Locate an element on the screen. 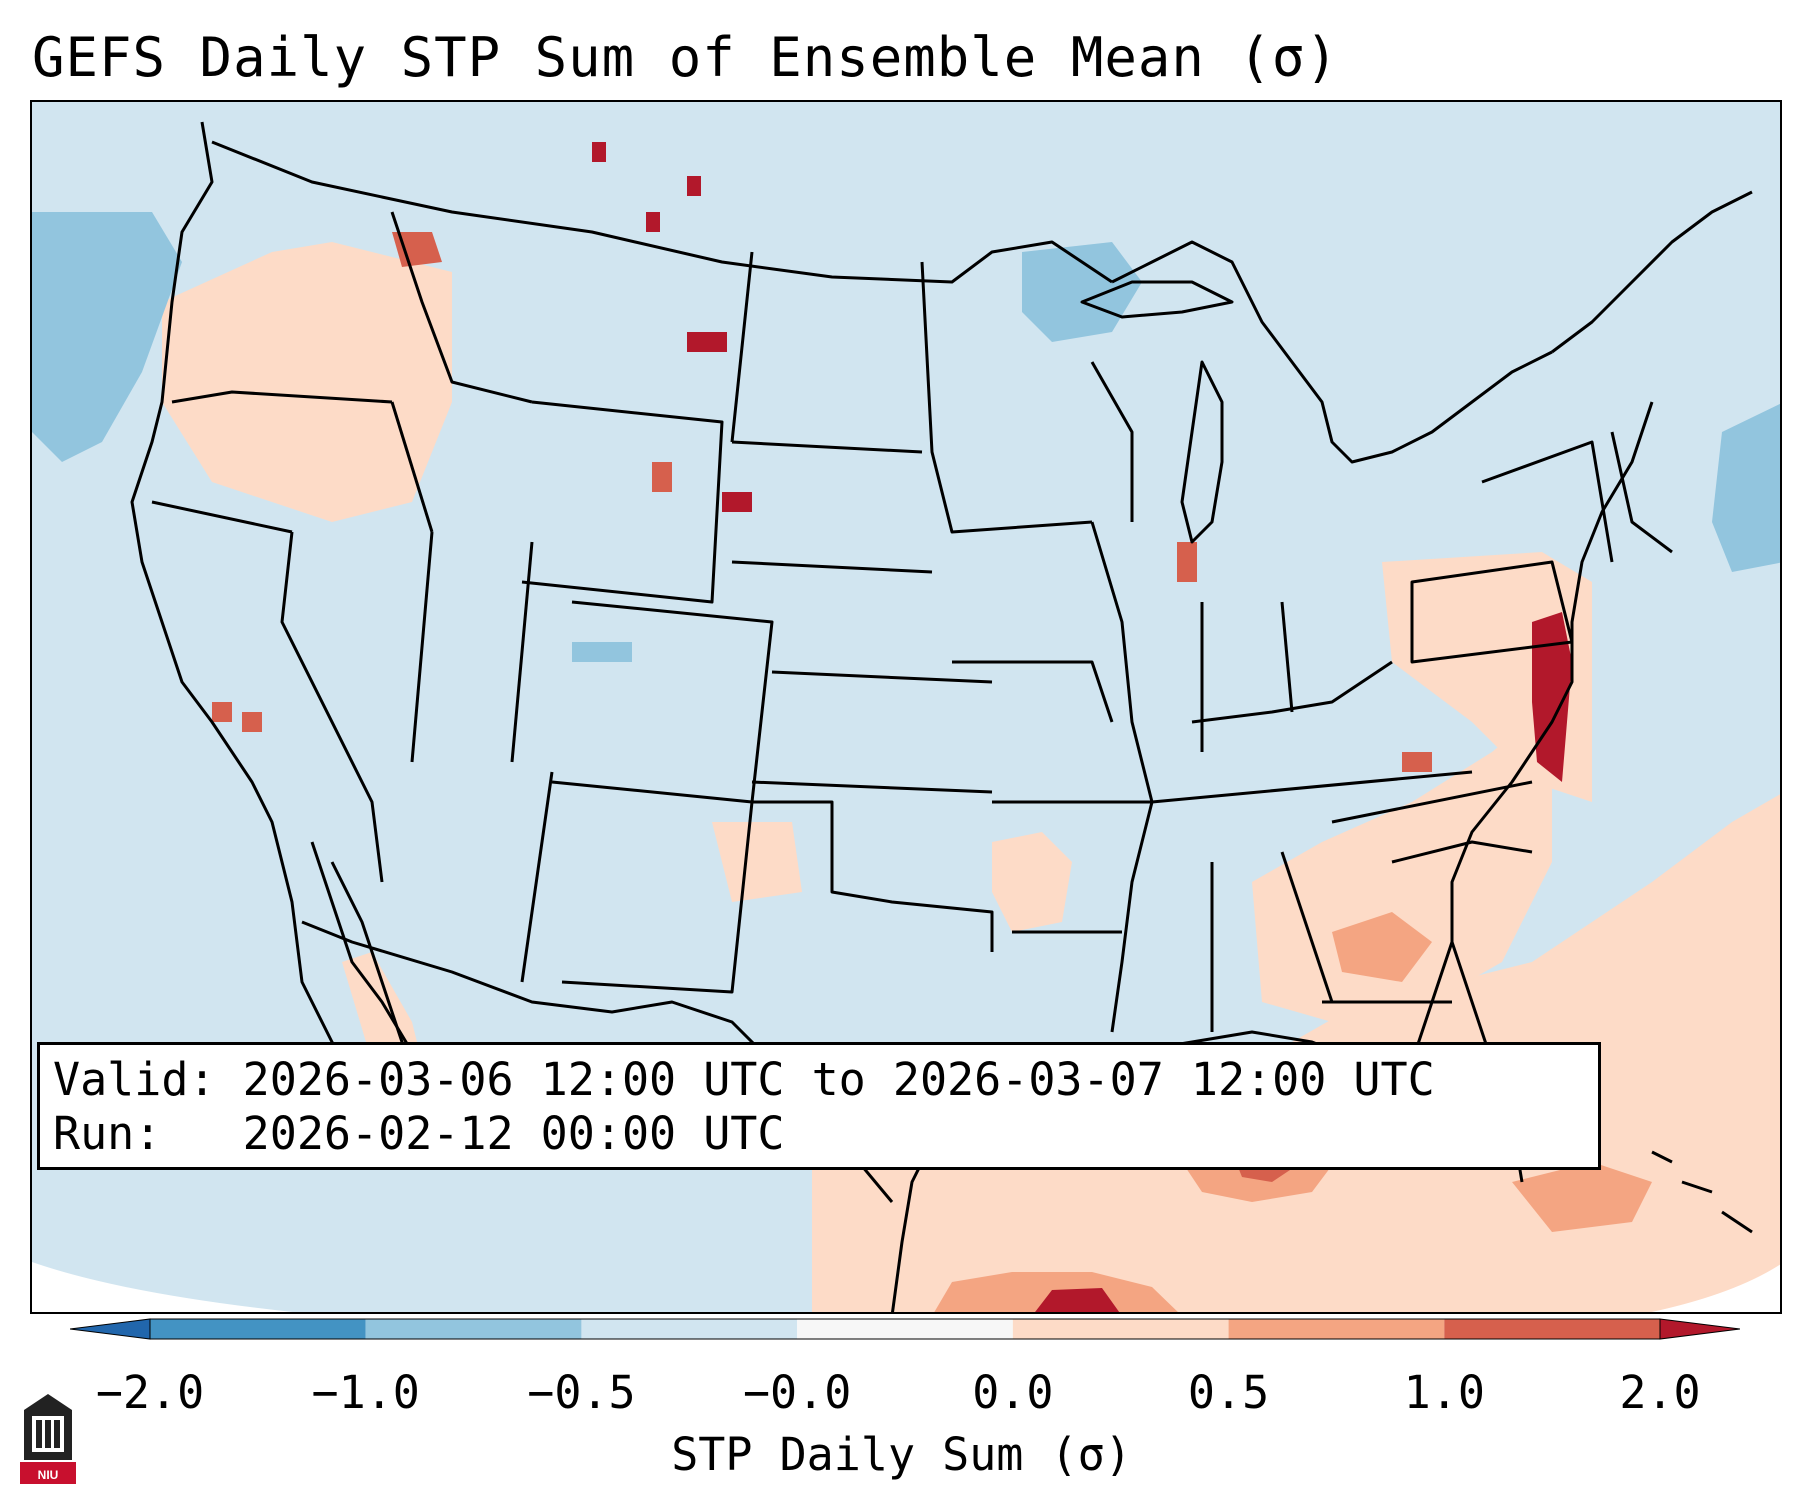  state-ut-co is located at coordinates (522, 652).